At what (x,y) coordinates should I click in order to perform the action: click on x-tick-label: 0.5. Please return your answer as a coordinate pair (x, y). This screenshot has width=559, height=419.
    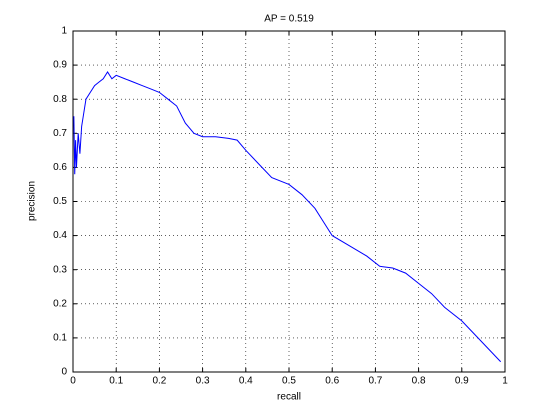
    Looking at the image, I should click on (289, 381).